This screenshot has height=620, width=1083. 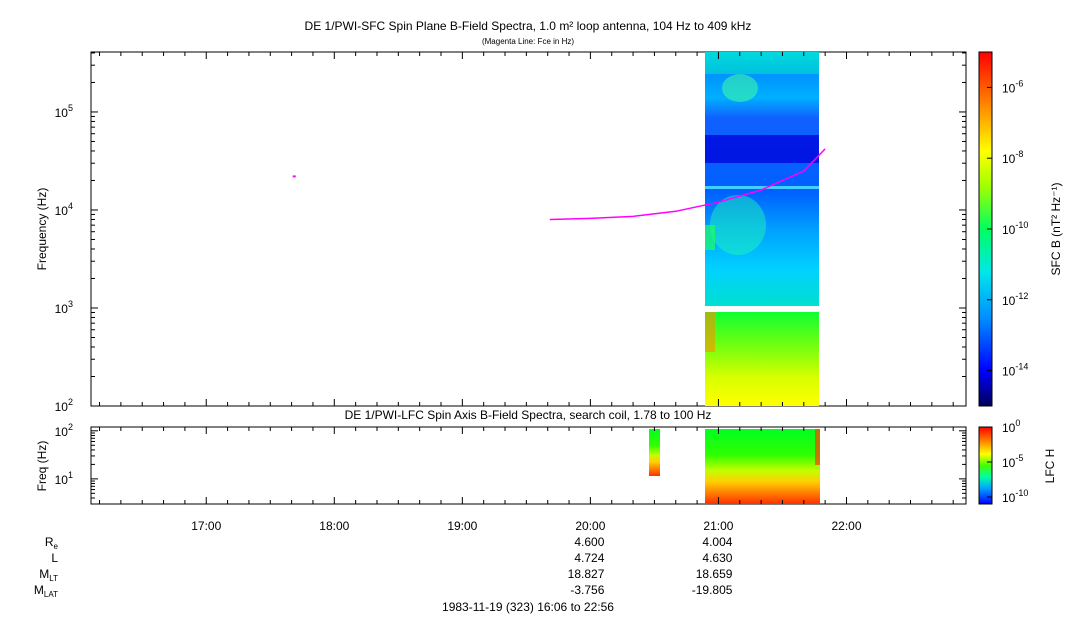 What do you see at coordinates (70, 475) in the screenshot?
I see `lfc-y-tick-label-exponent: 1` at bounding box center [70, 475].